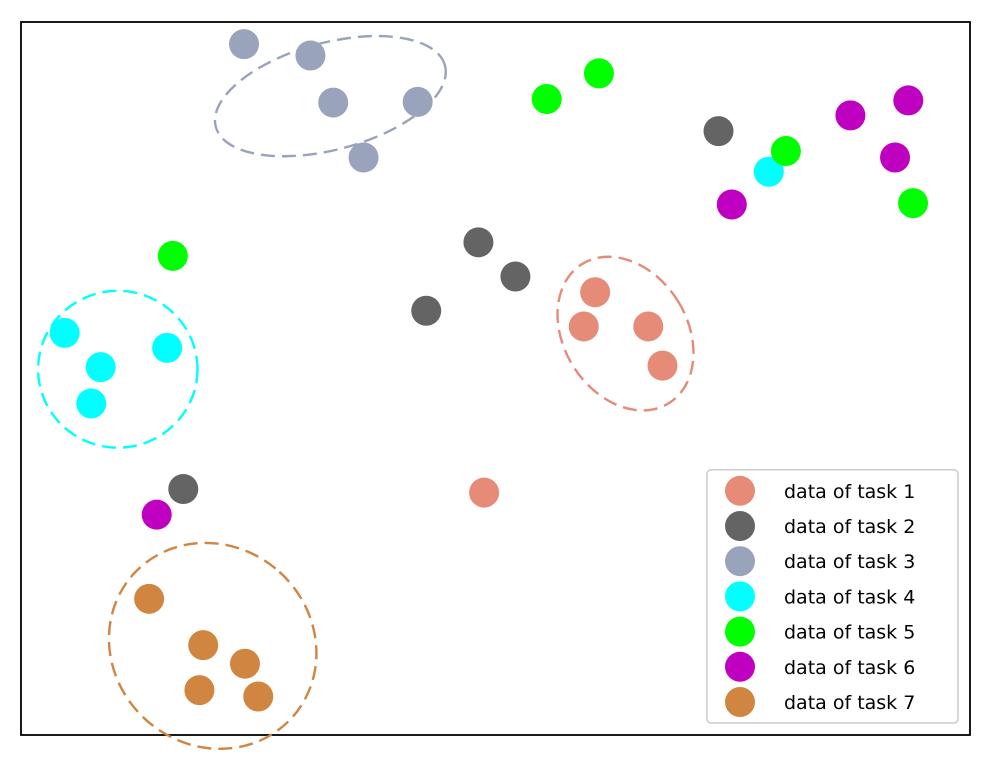 The width and height of the screenshot is (996, 762). What do you see at coordinates (849, 703) in the screenshot?
I see `legend-label-data-of-task-7: data of task 7` at bounding box center [849, 703].